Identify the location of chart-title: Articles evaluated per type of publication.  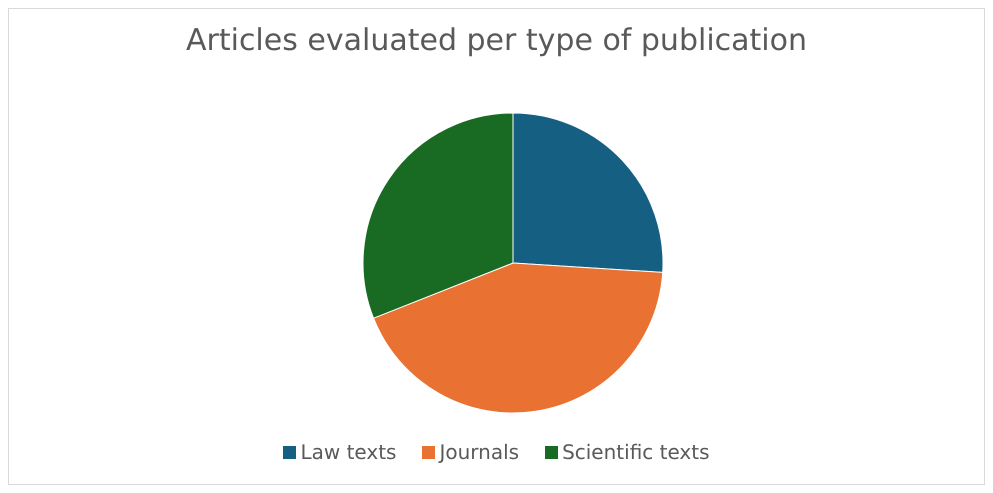
(496, 41).